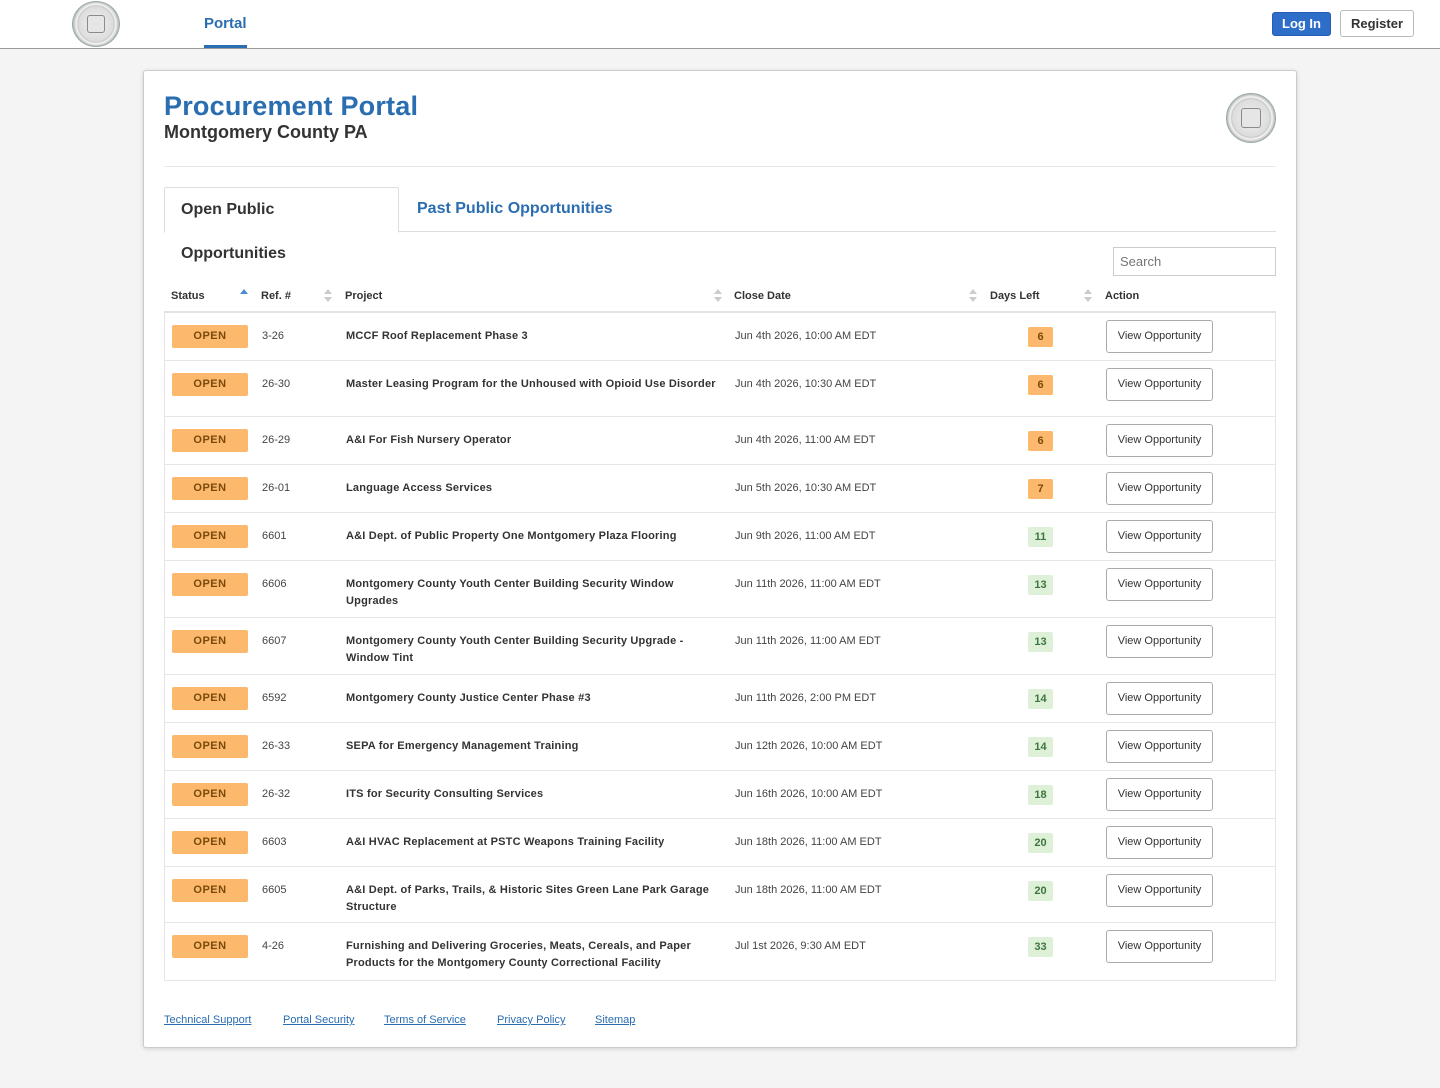 Image resolution: width=1440 pixels, height=1088 pixels. What do you see at coordinates (615, 1020) in the screenshot?
I see `footer-link-sitemap: Sitemap` at bounding box center [615, 1020].